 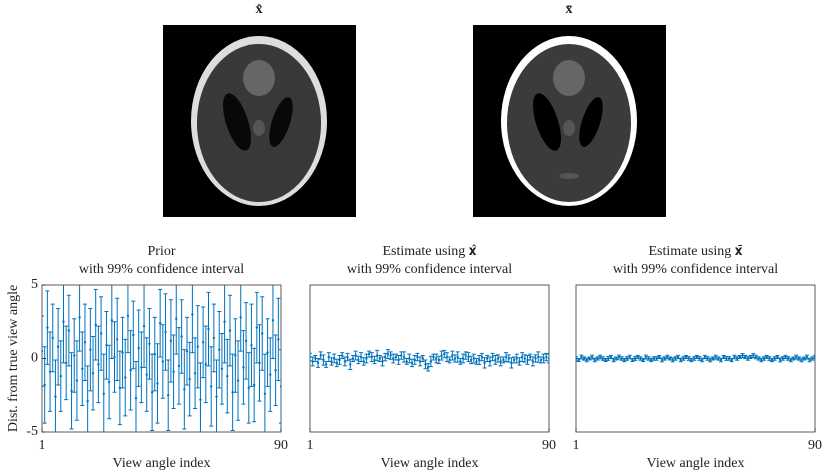 What do you see at coordinates (569, 121) in the screenshot?
I see `phantom-image` at bounding box center [569, 121].